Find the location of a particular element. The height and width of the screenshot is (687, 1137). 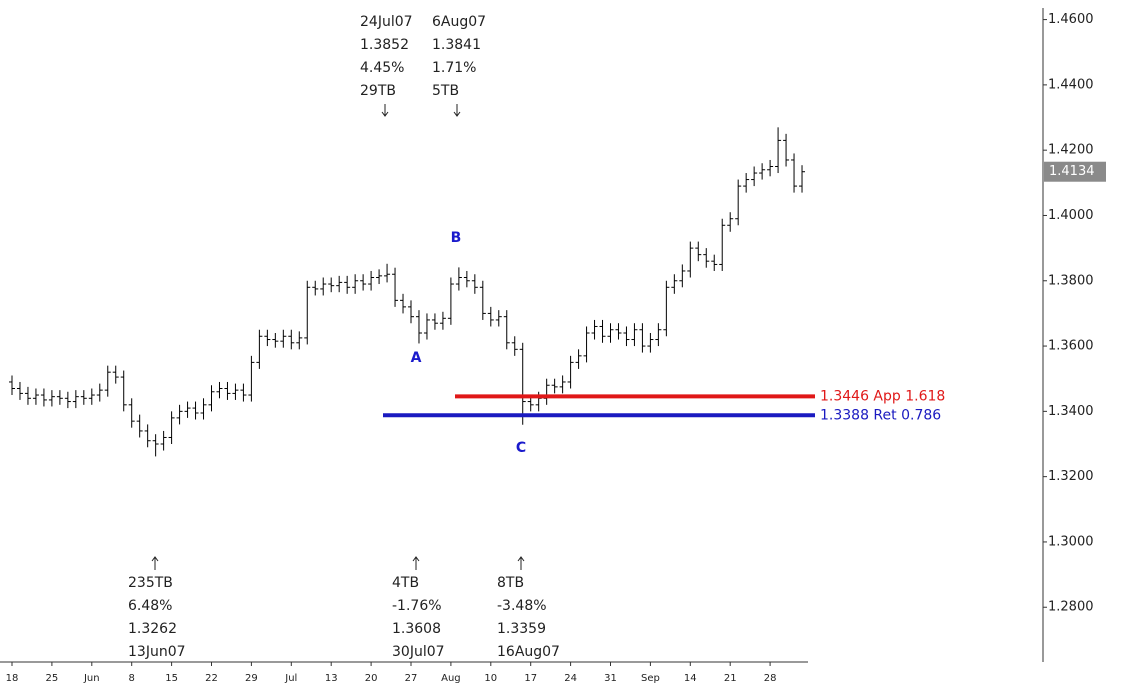

wave-label: B is located at coordinates (456, 238).